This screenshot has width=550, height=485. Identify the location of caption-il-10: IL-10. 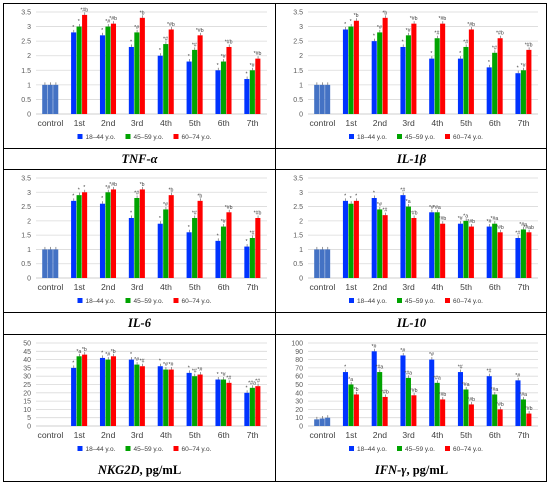
(411, 323).